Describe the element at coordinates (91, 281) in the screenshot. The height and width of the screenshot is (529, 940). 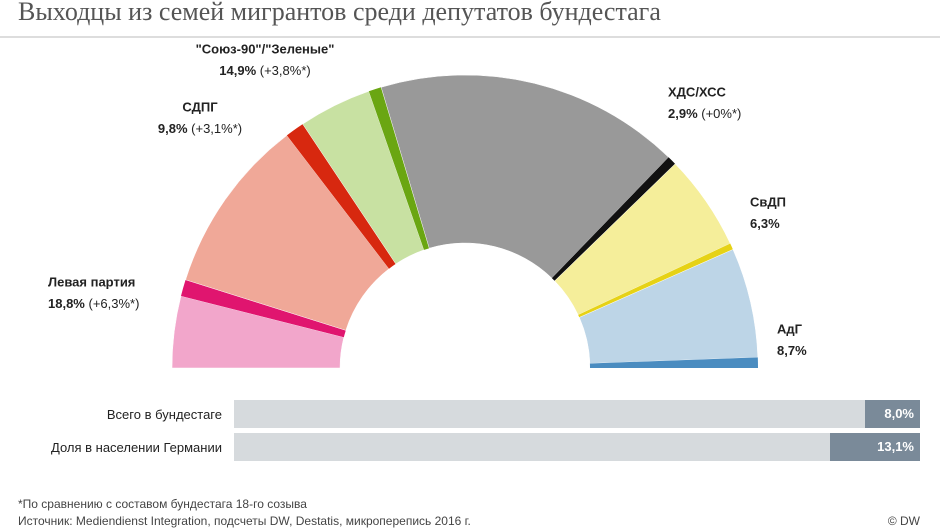
I see `party-name: Левая партия` at that location.